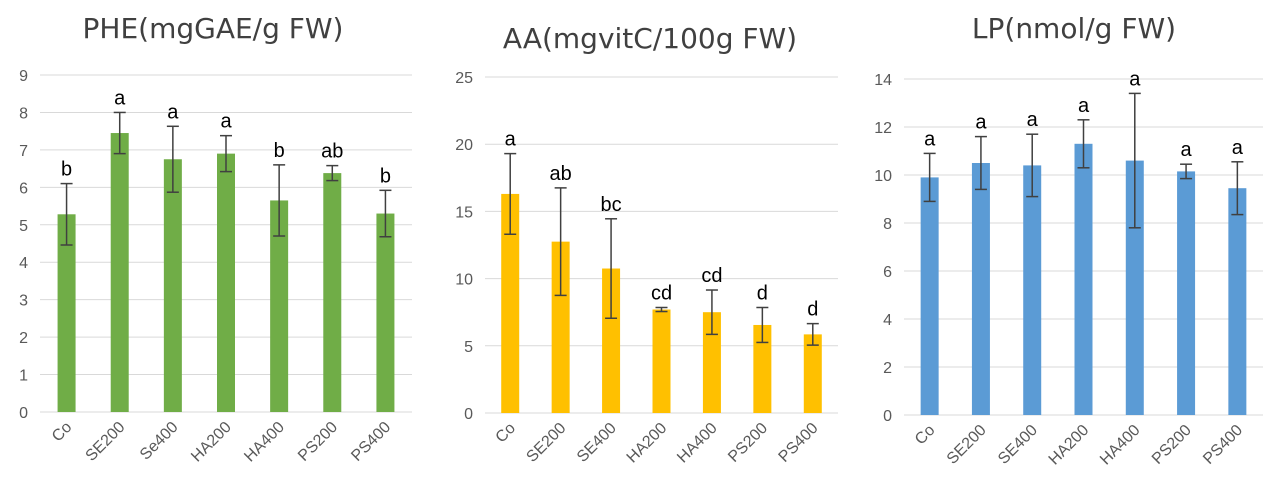 This screenshot has width=1276, height=481. Describe the element at coordinates (925, 435) in the screenshot. I see `lp-category-label: Co` at that location.